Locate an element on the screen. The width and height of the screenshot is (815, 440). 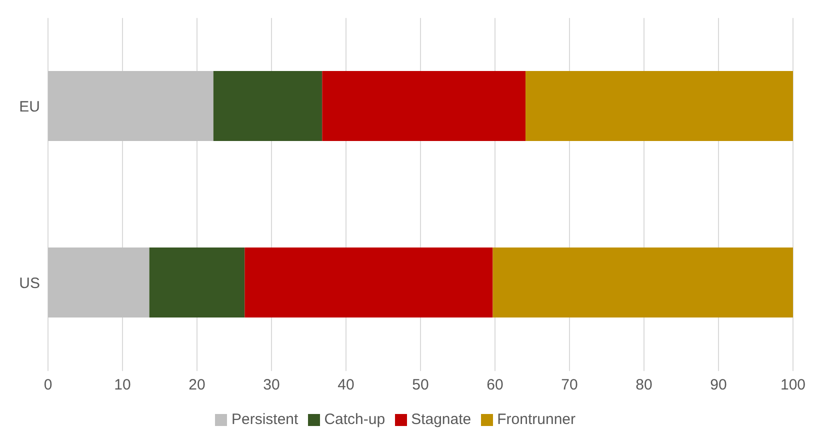
x-tick-label: 80 is located at coordinates (644, 385).